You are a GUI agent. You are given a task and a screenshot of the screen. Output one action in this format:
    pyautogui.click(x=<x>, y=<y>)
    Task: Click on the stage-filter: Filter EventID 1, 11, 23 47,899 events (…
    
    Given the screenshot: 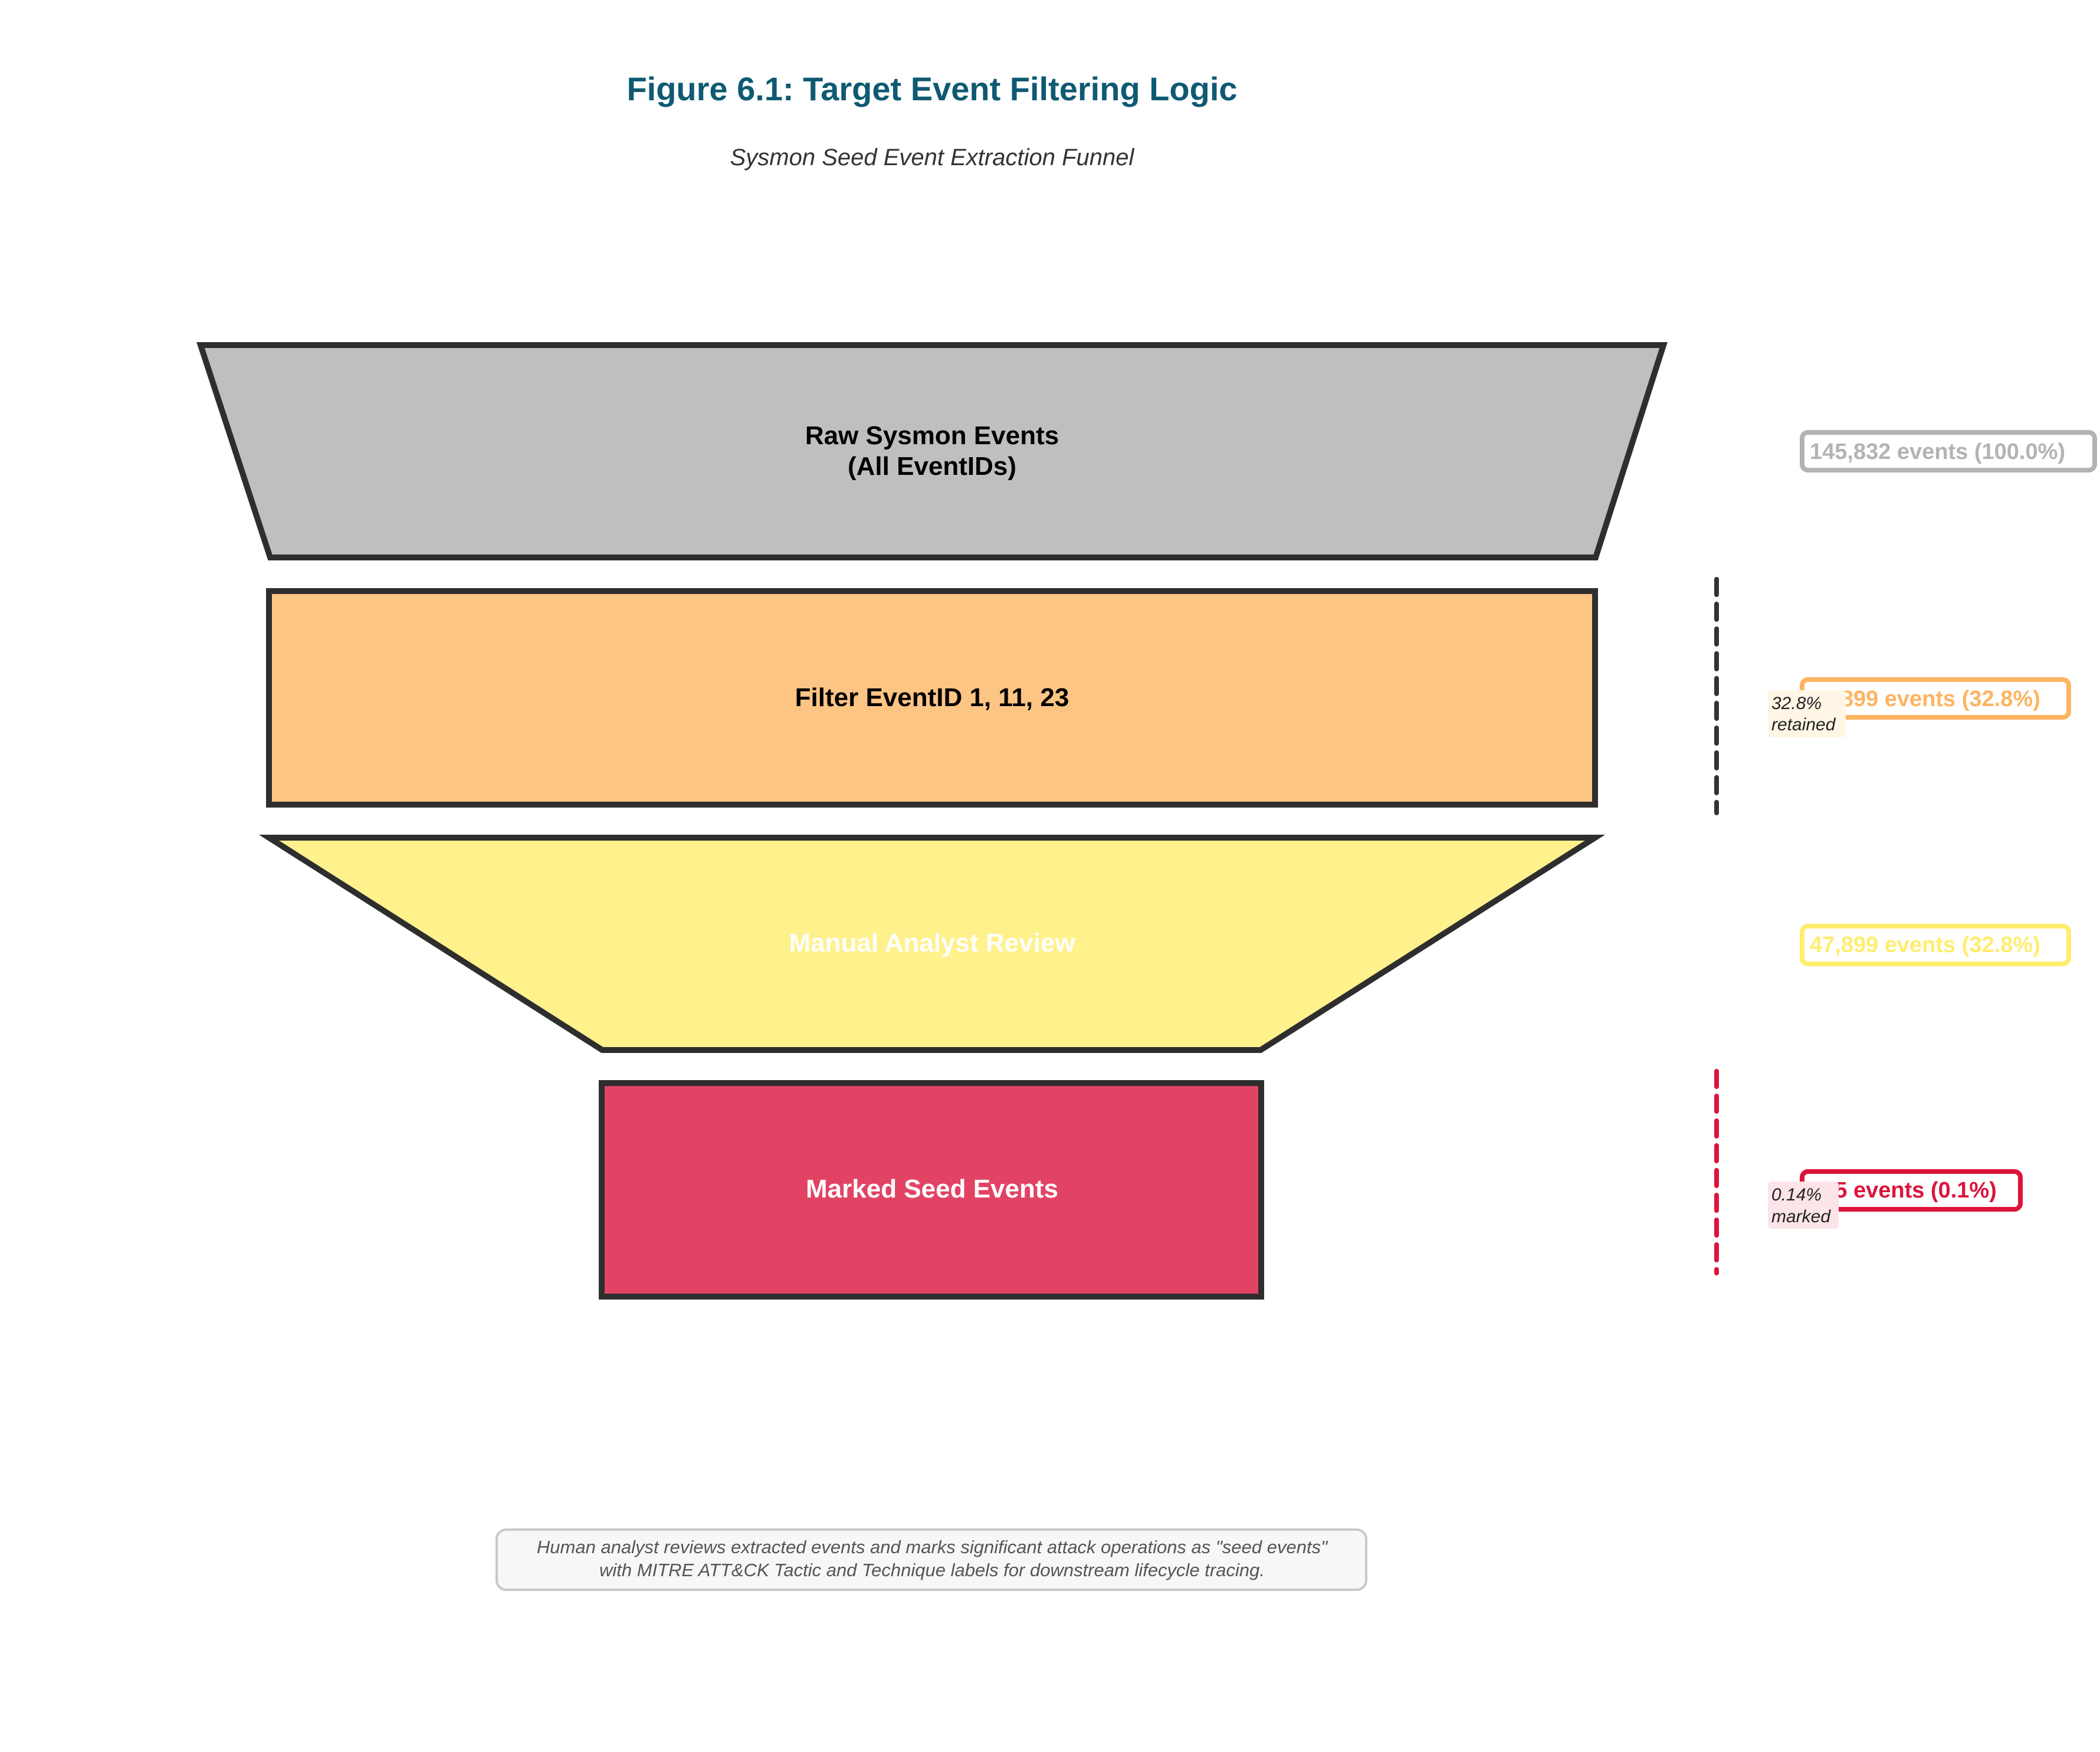 What is the action you would take?
    pyautogui.click(x=1168, y=698)
    